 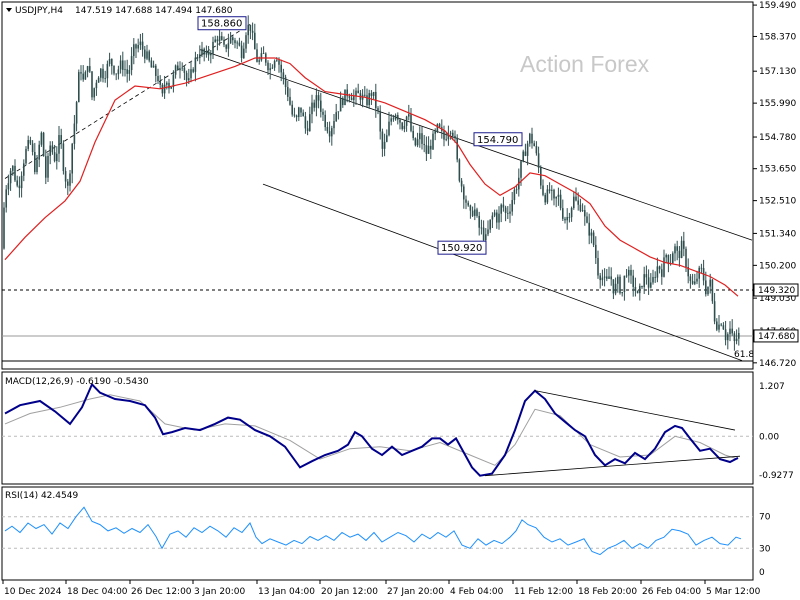 I want to click on time-tick-label: 26 Feb 04:00, so click(x=671, y=592).